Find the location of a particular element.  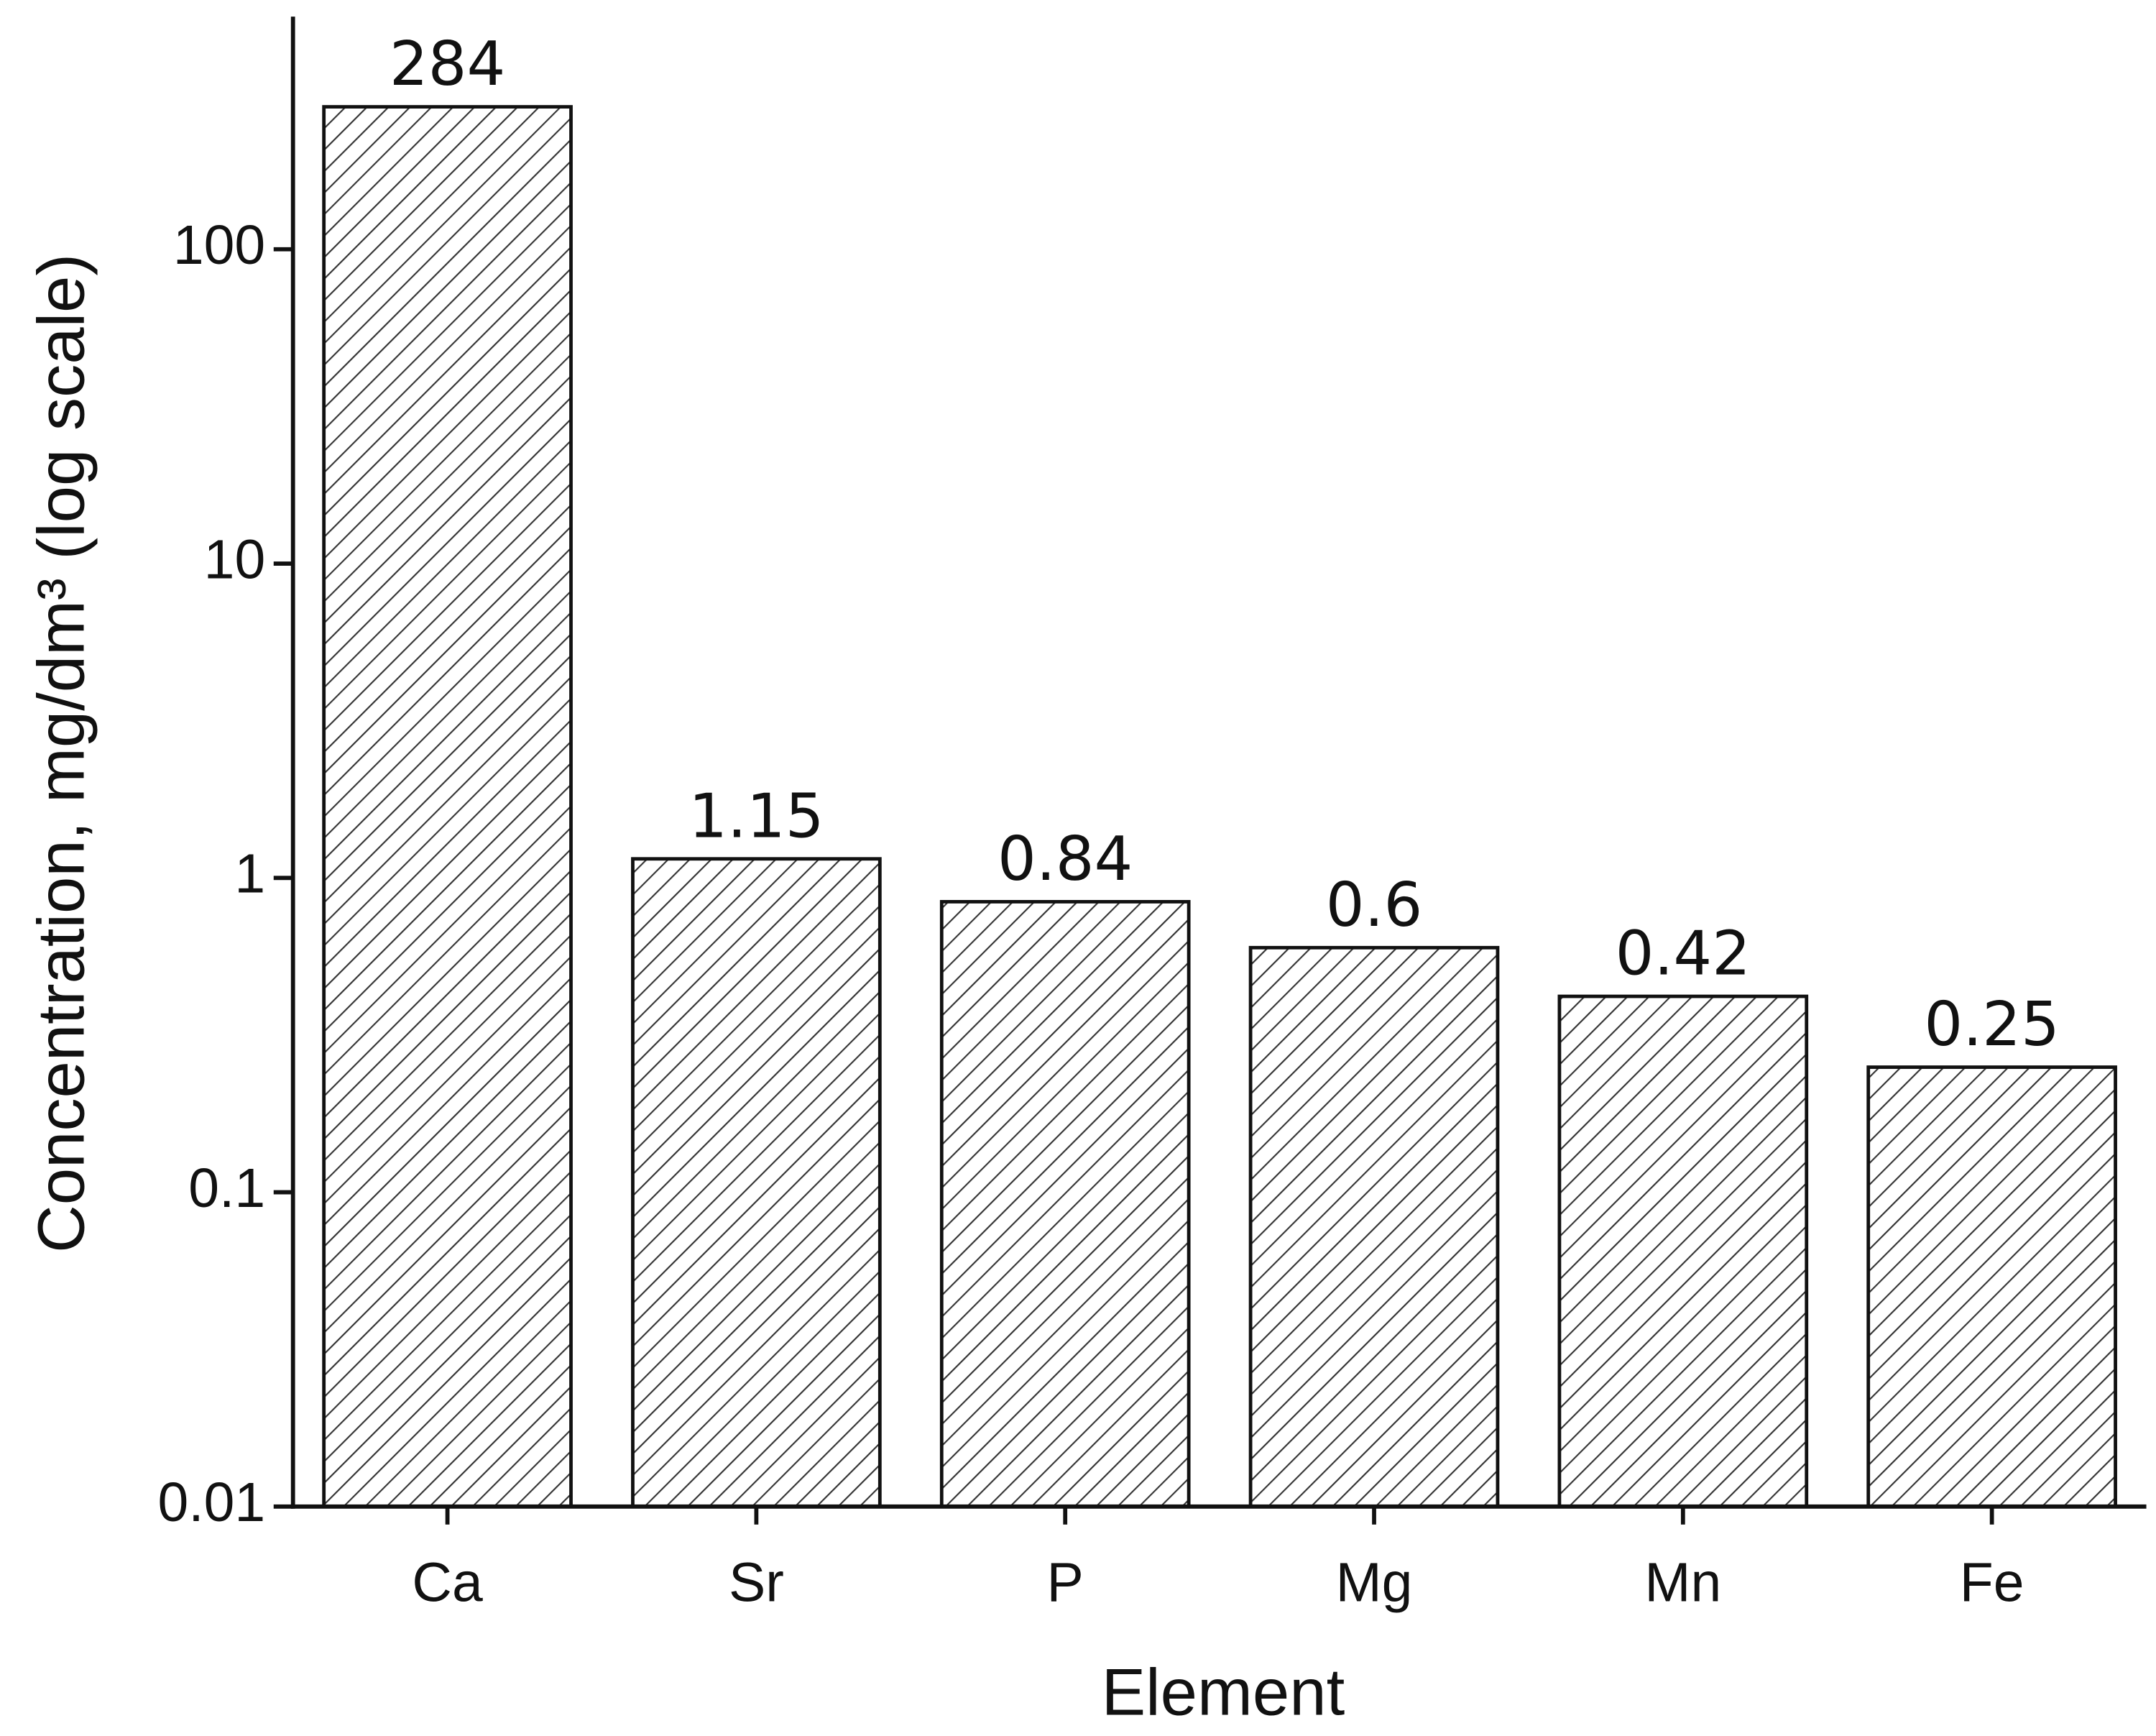

x-tick-label: Mg is located at coordinates (1374, 1583).